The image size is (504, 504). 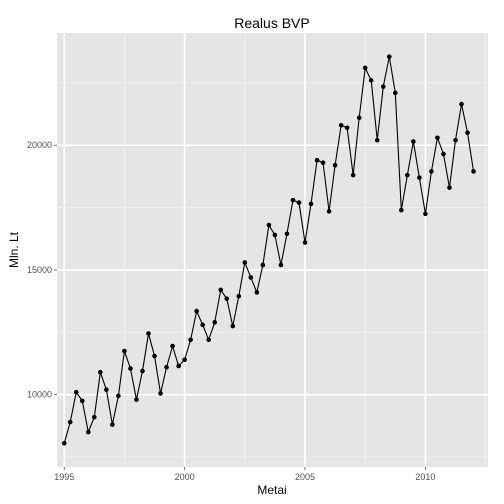 I want to click on x-tick-label: 2005, so click(x=305, y=477).